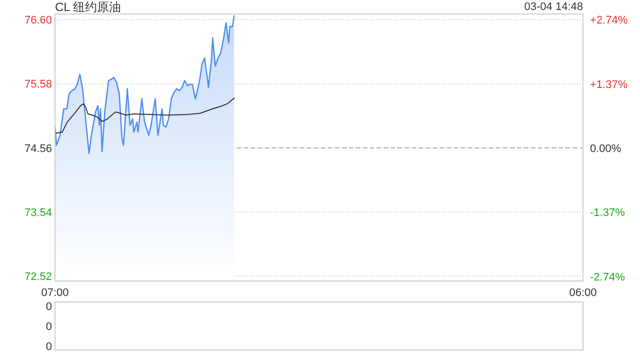 This screenshot has width=640, height=360. Describe the element at coordinates (553, 7) in the screenshot. I see `text: 03-04 14:48` at that location.